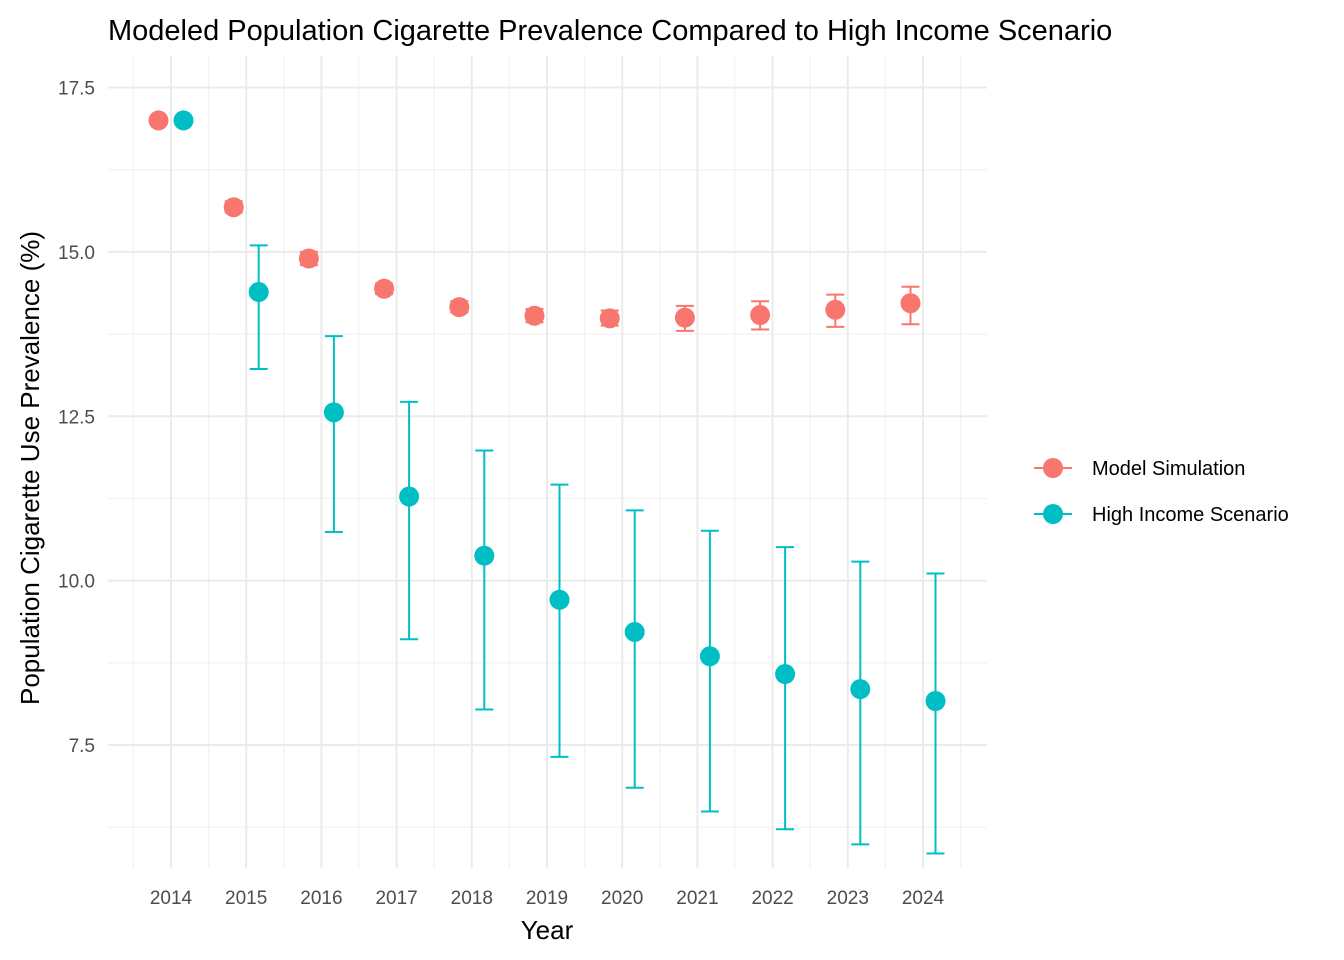  I want to click on y-tick-label: 7.5, so click(82, 746).